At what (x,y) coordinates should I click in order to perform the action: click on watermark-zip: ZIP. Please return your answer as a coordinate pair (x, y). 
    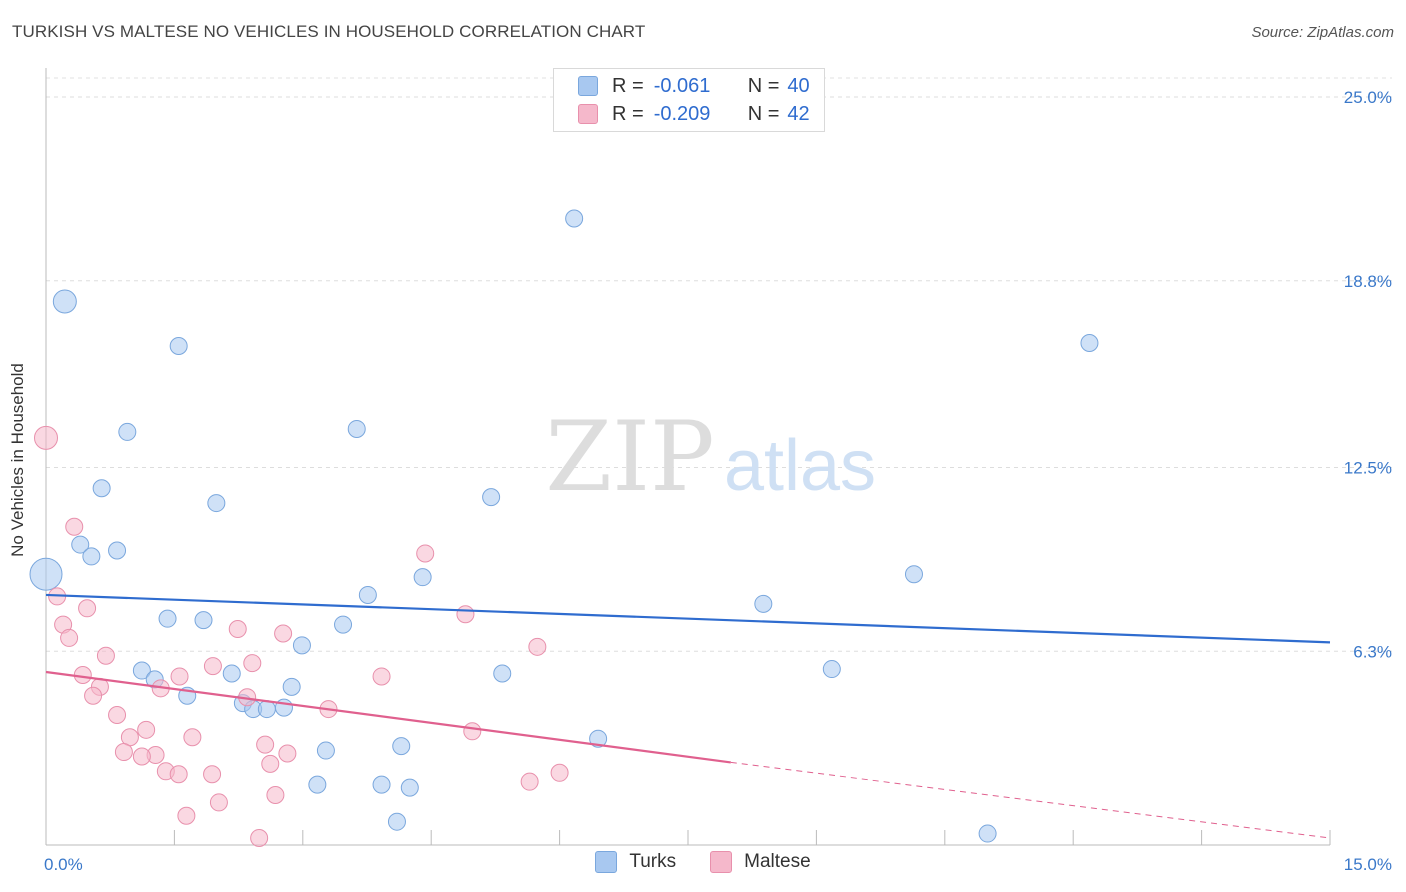
    Looking at the image, I should click on (629, 457).